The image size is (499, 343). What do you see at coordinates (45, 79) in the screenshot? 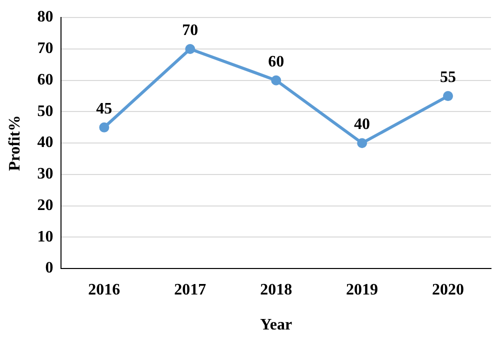
I see `y-tick-label: 60` at bounding box center [45, 79].